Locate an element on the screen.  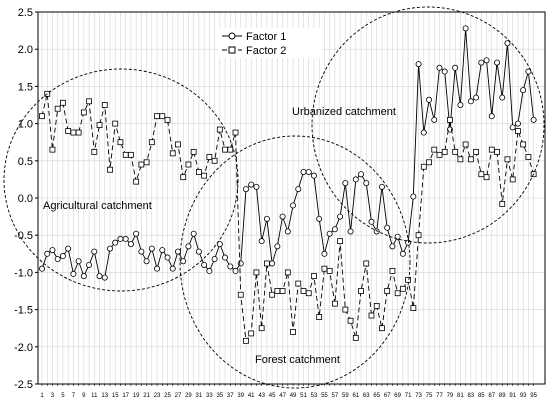
x-tick-label: 47 is located at coordinates (282, 396).